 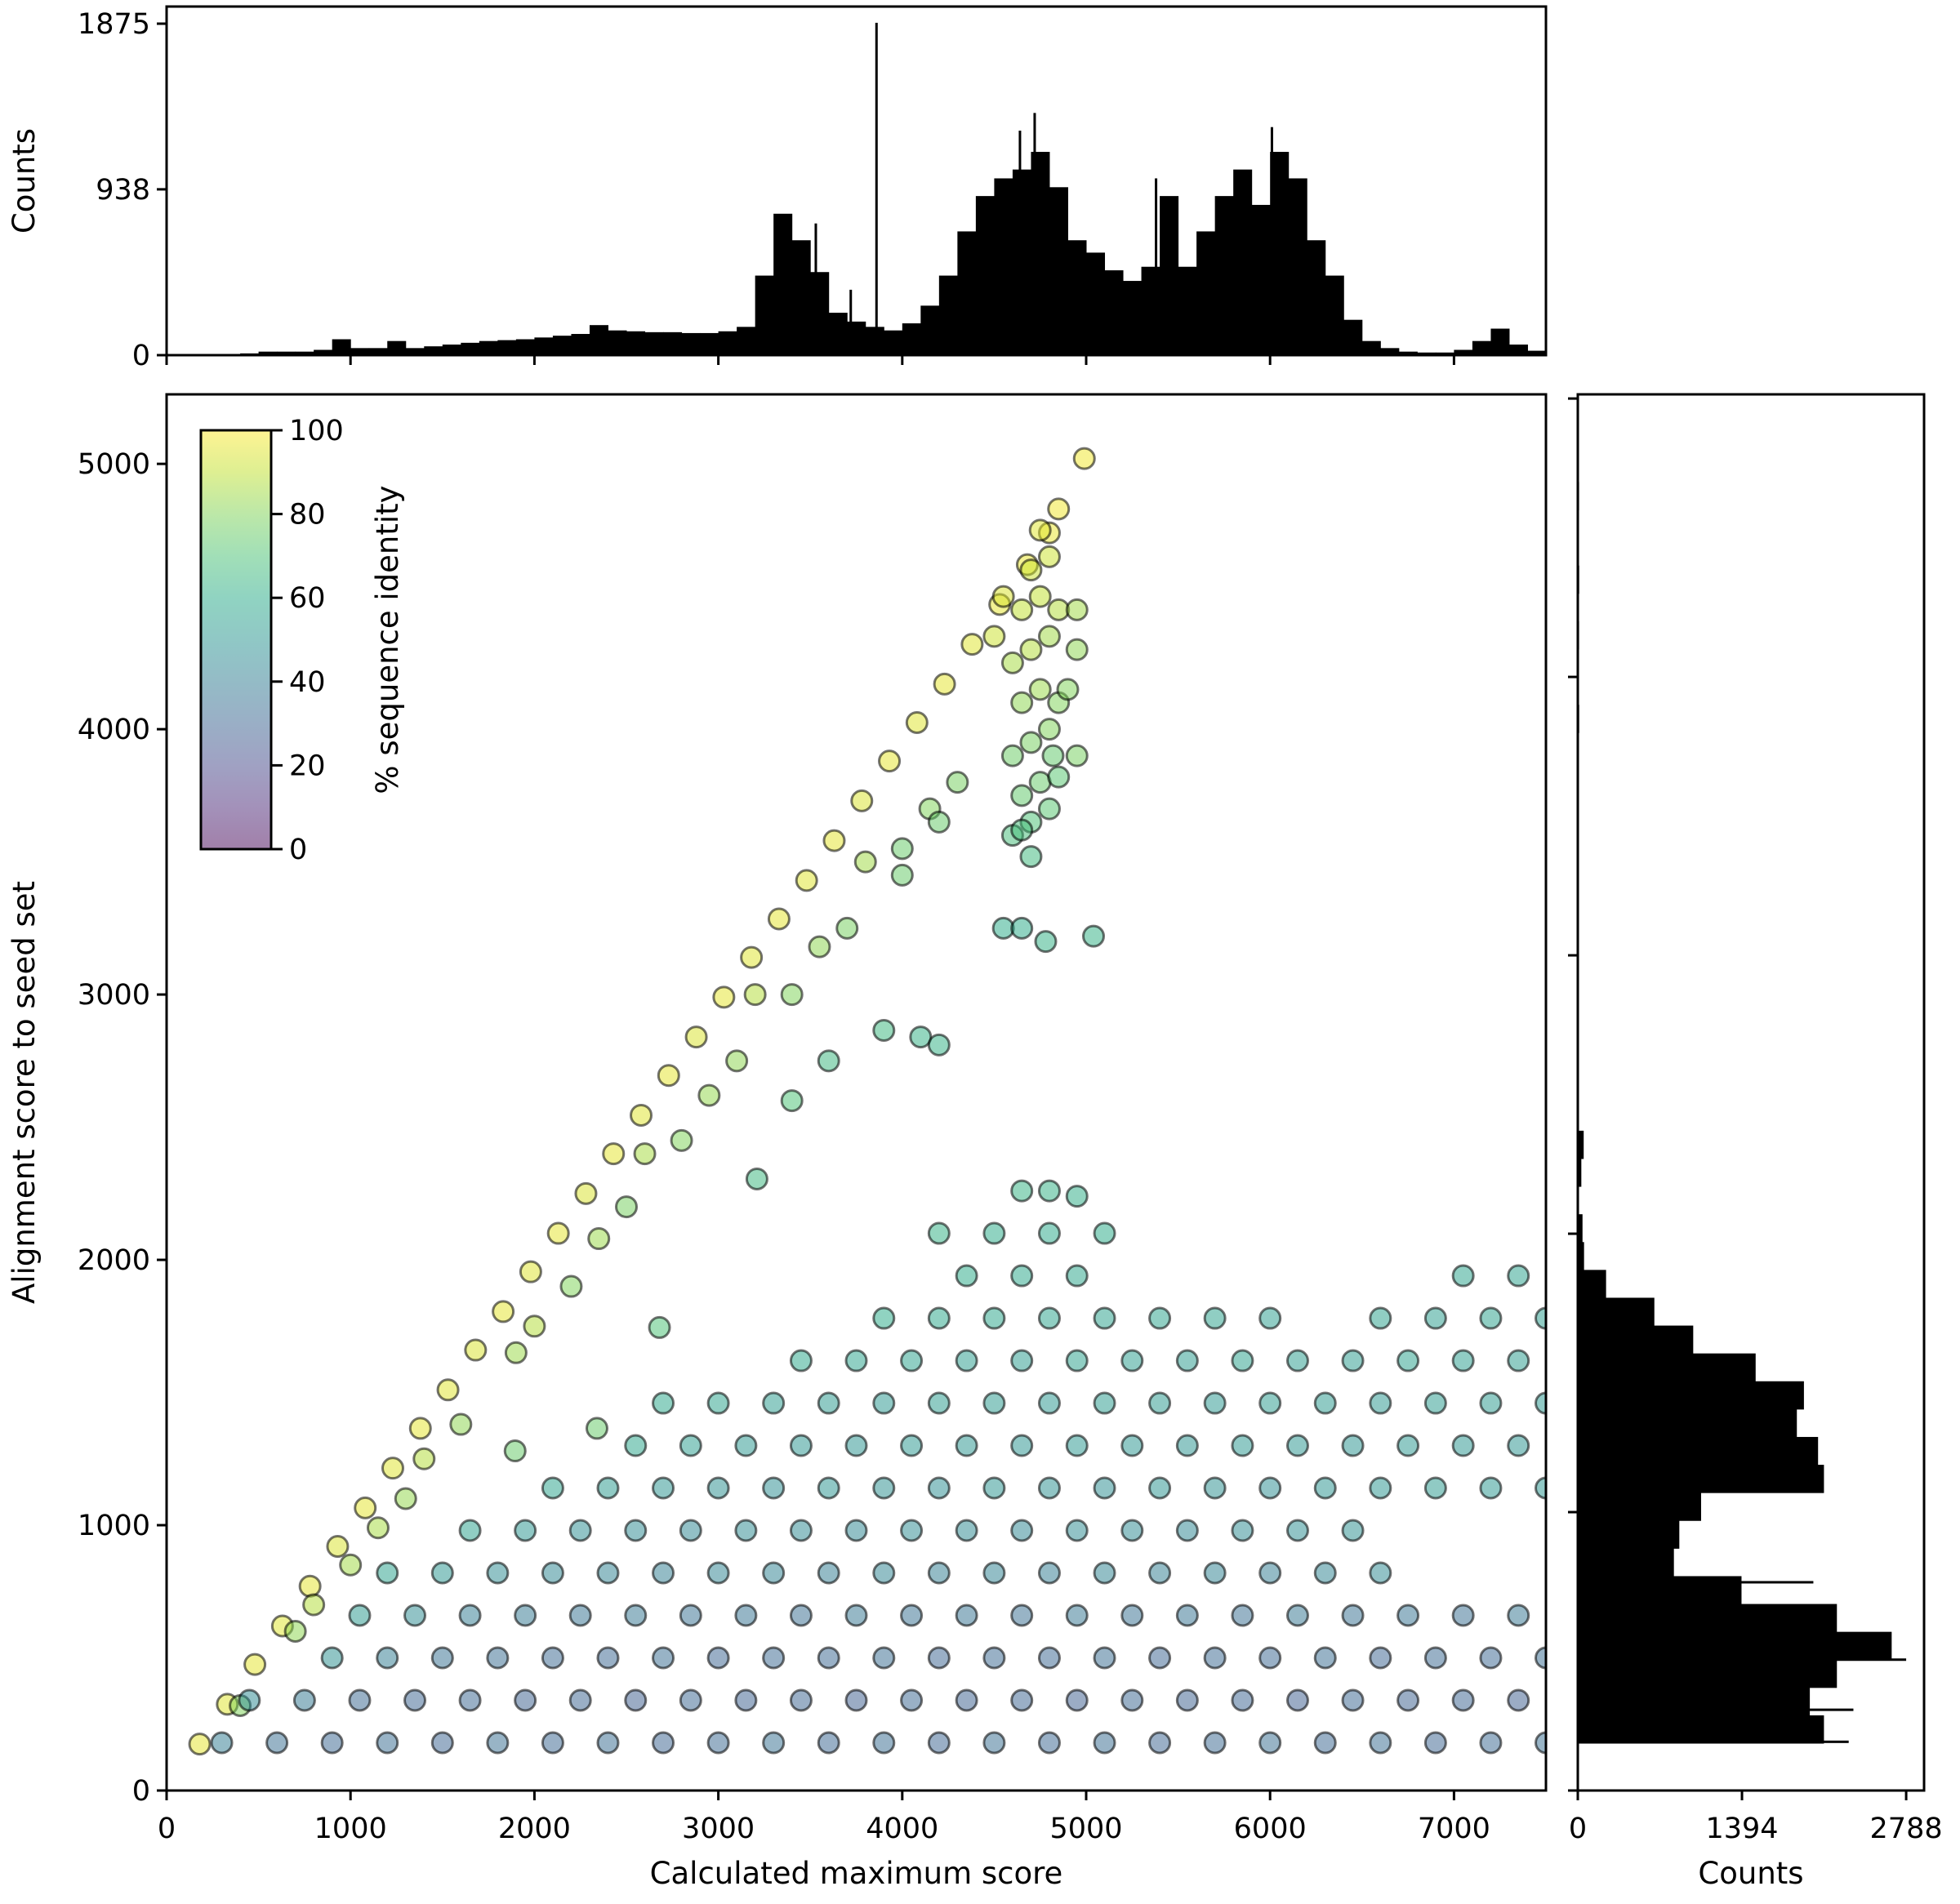 I want to click on right-histogram-x-tick-label: 1394, so click(x=1742, y=1829).